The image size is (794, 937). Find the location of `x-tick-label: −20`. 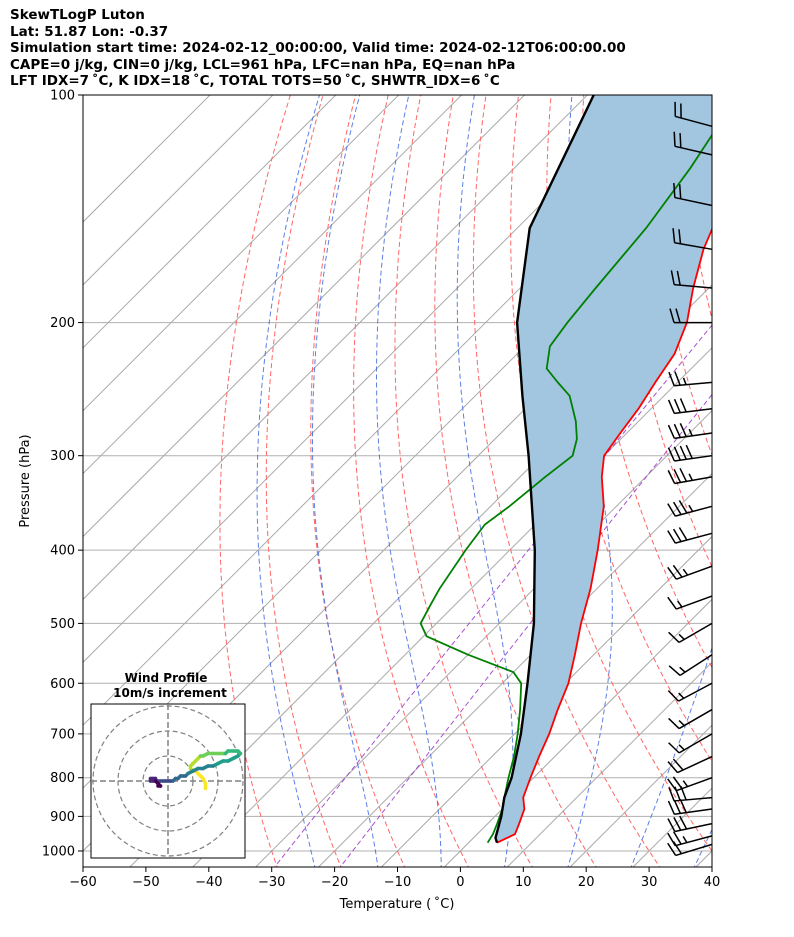

x-tick-label: −20 is located at coordinates (334, 882).